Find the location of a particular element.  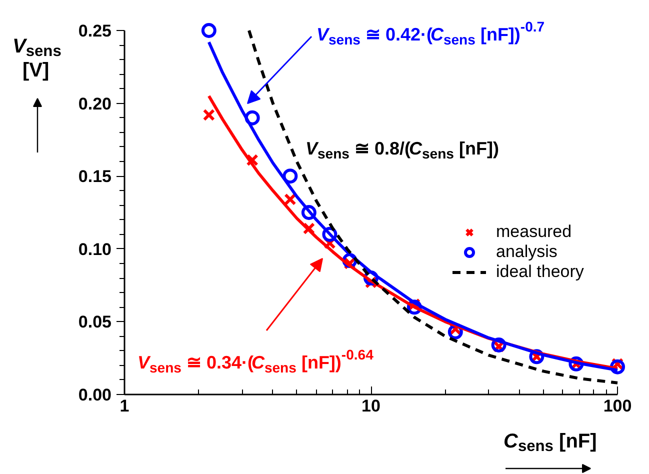

legend-label: analysis is located at coordinates (527, 252).